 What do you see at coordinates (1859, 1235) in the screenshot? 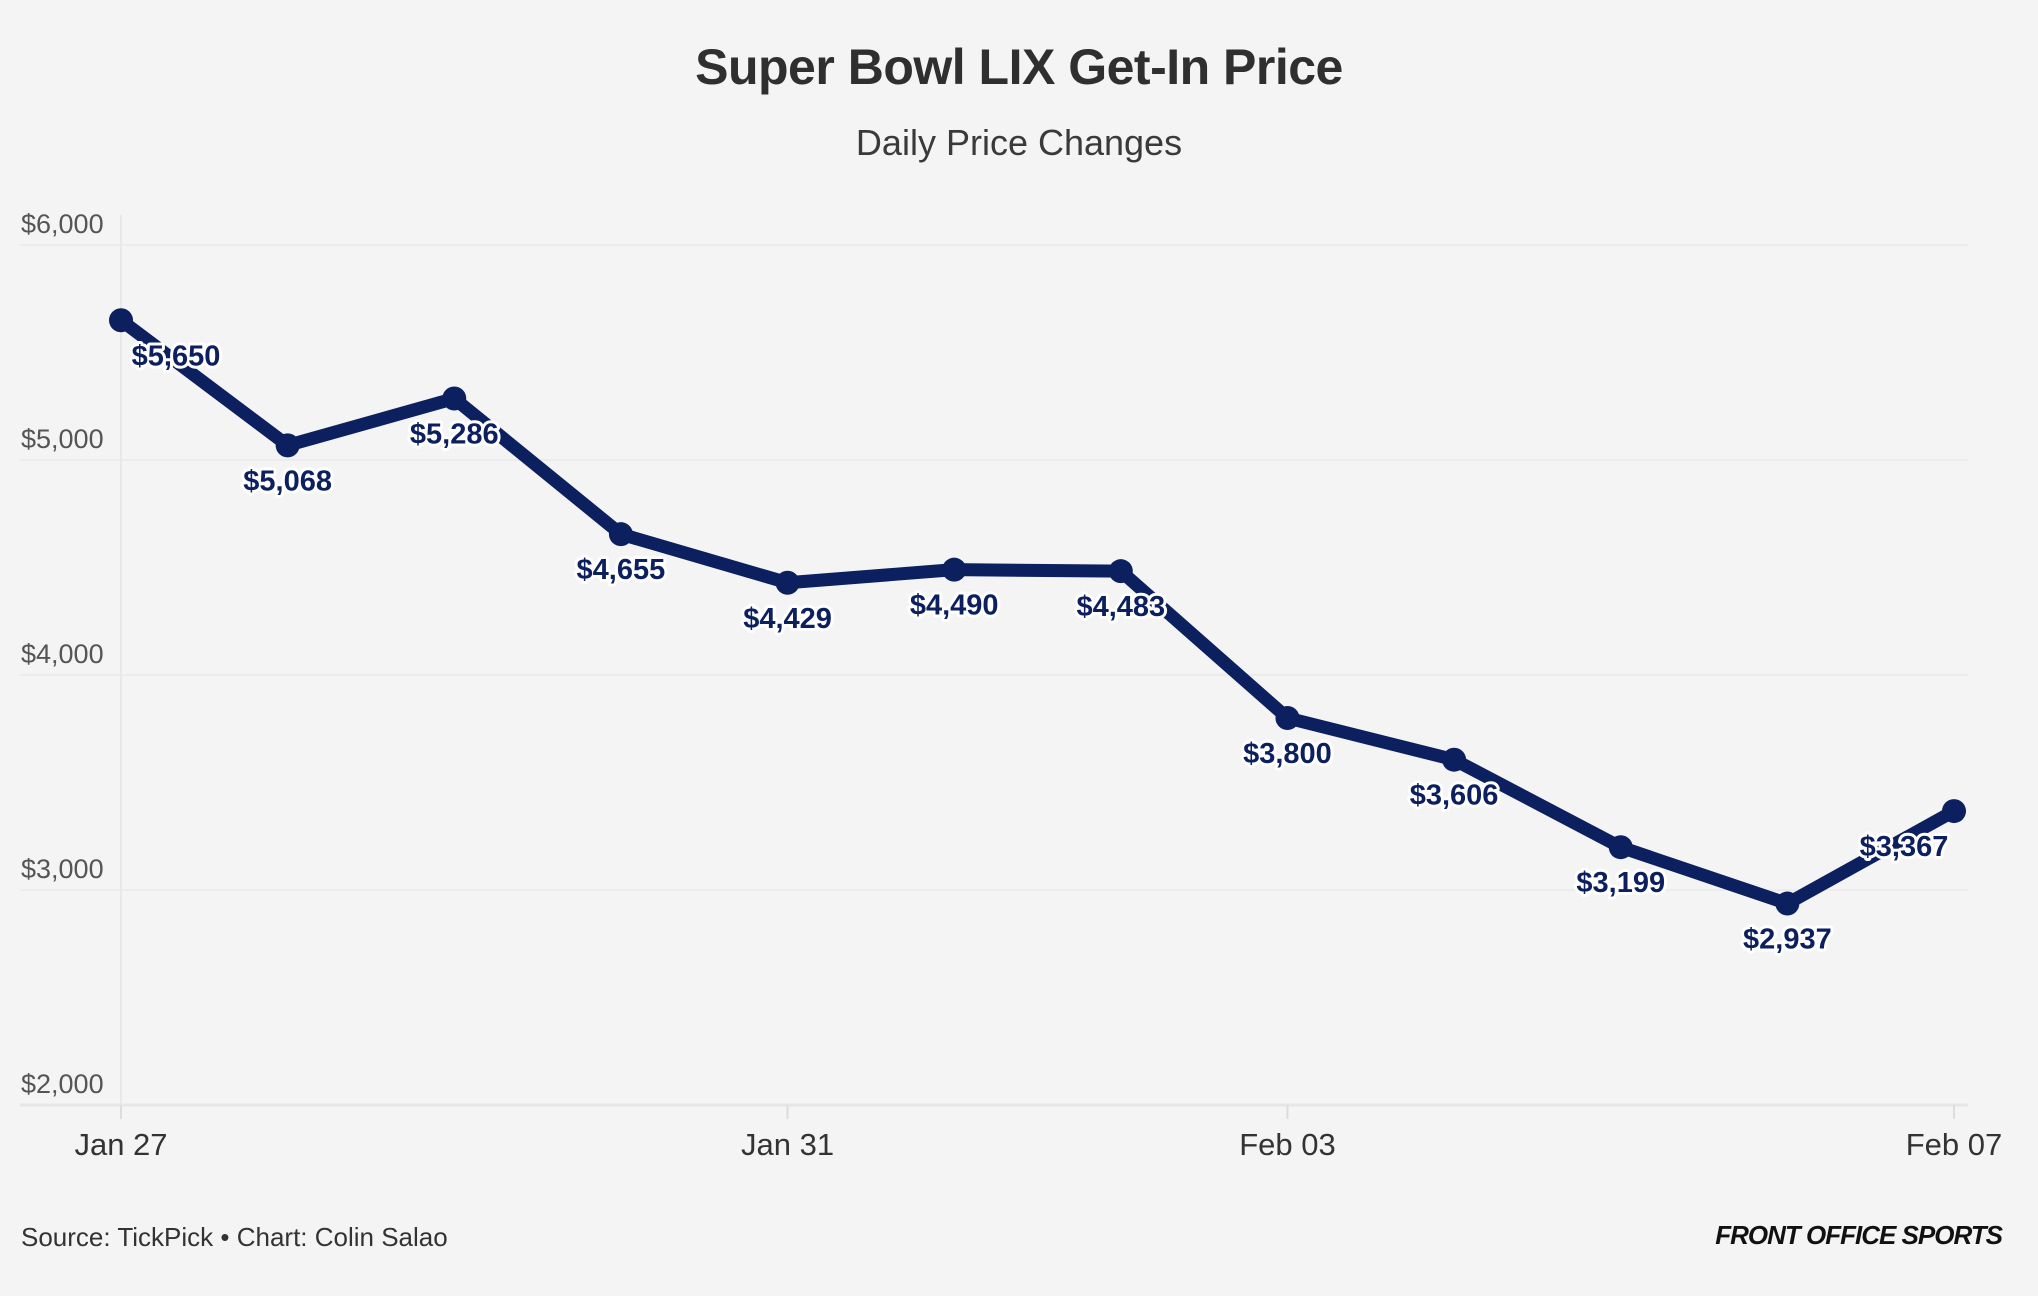
I see `brand-logo: FRONT OFFICE SPORTS` at bounding box center [1859, 1235].